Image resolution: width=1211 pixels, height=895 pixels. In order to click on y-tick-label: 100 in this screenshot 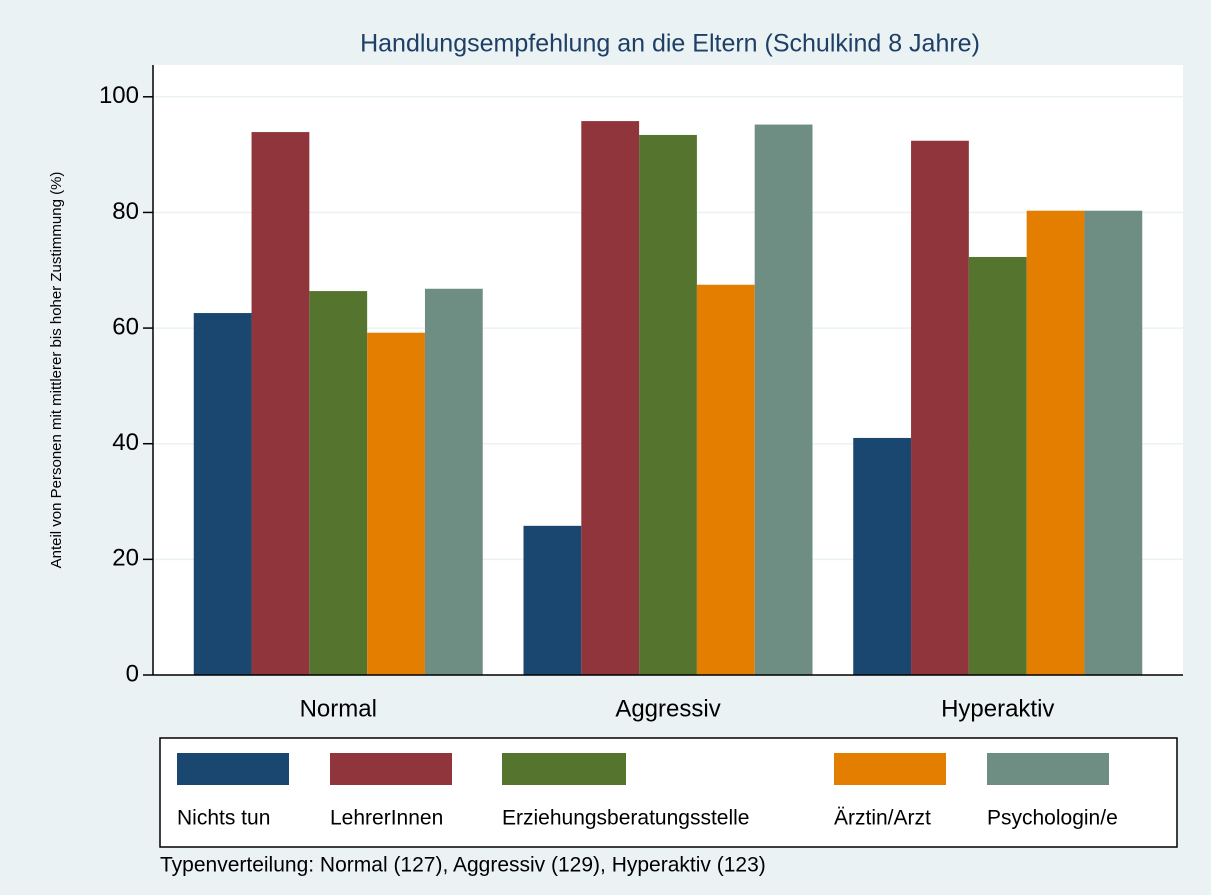, I will do `click(119, 95)`.